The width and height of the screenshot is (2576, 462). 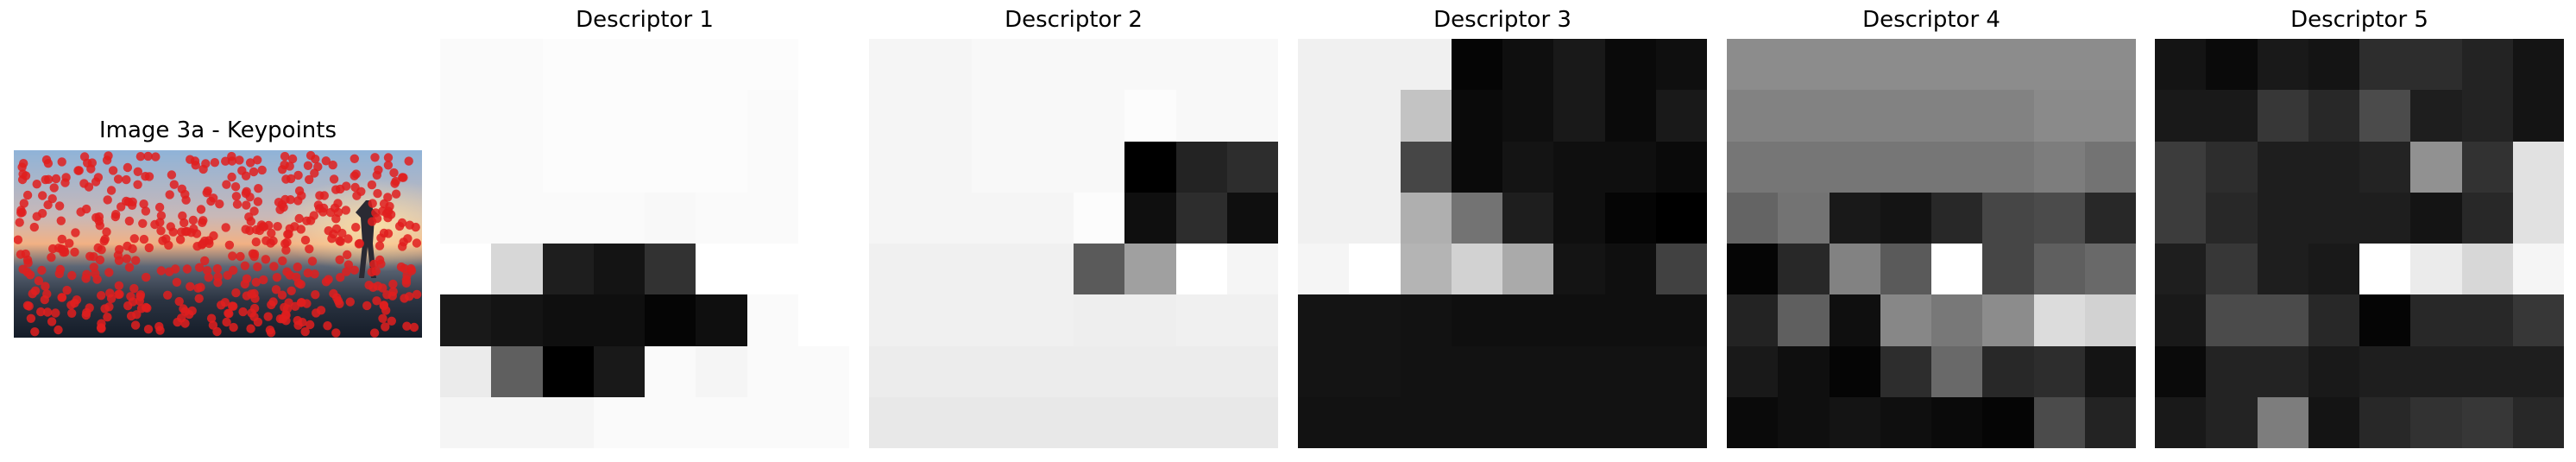 I want to click on descriptor-1-title: Descriptor 1, so click(x=644, y=20).